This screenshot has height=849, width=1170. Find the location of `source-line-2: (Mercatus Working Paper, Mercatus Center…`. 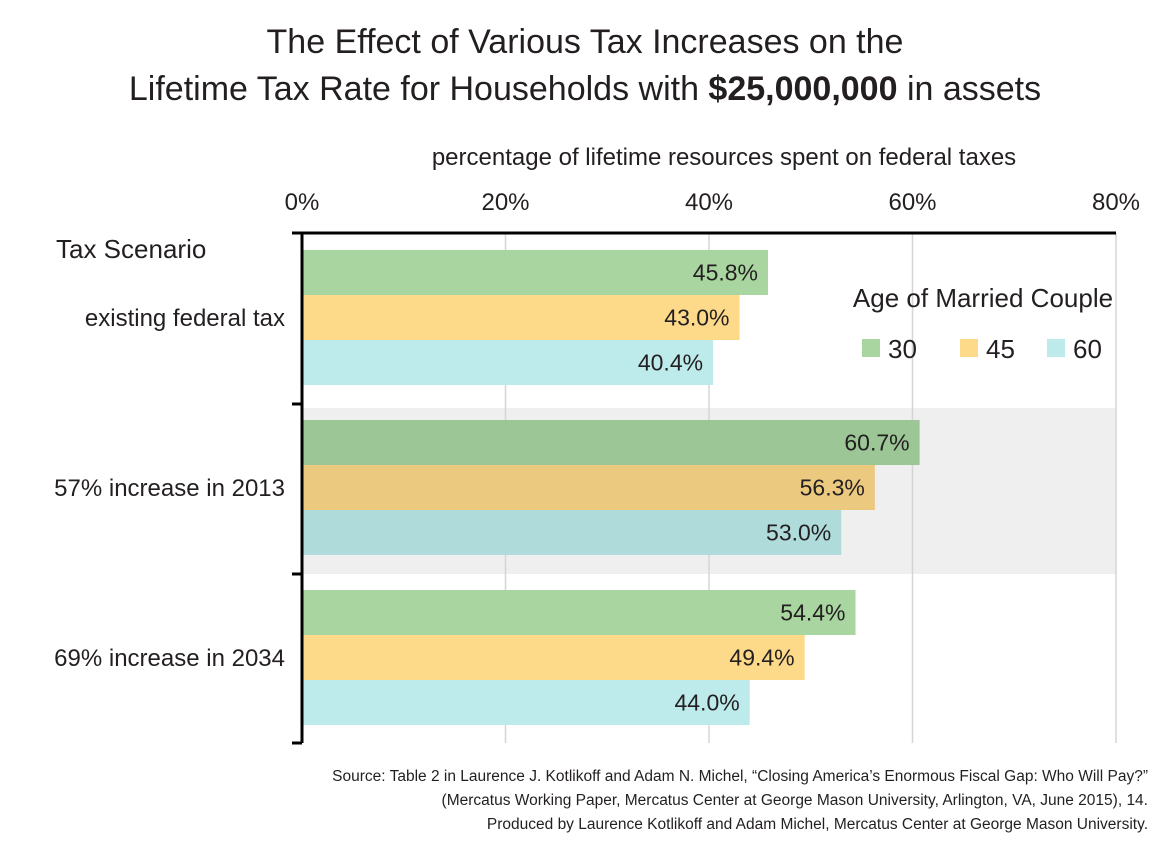

source-line-2: (Mercatus Working Paper, Mercatus Center… is located at coordinates (794, 800).